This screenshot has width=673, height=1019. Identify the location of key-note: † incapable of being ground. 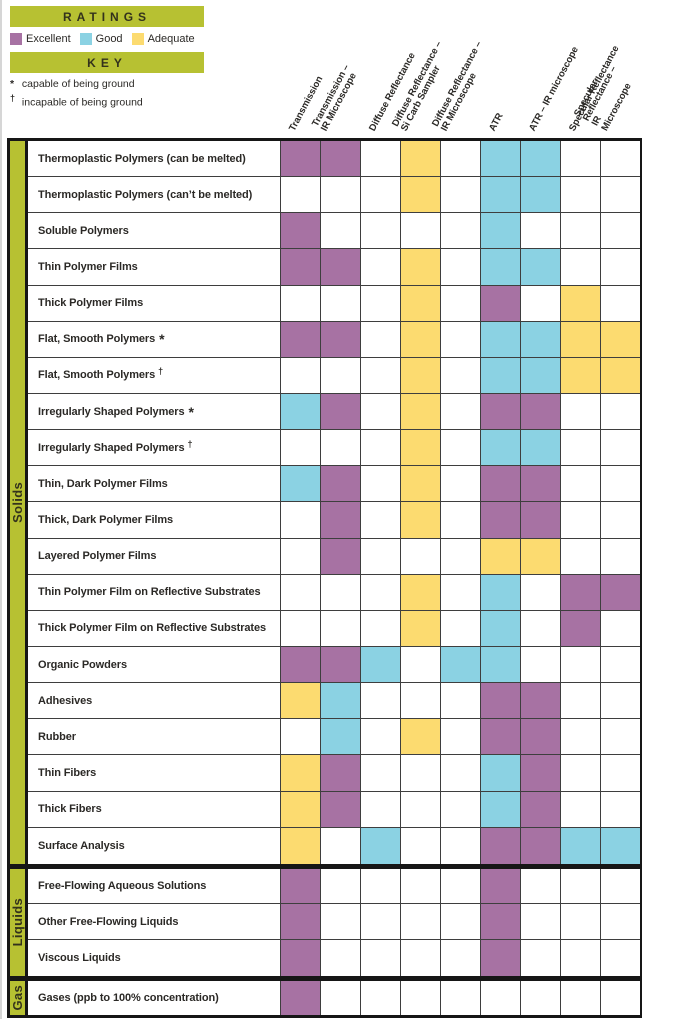
(76, 100).